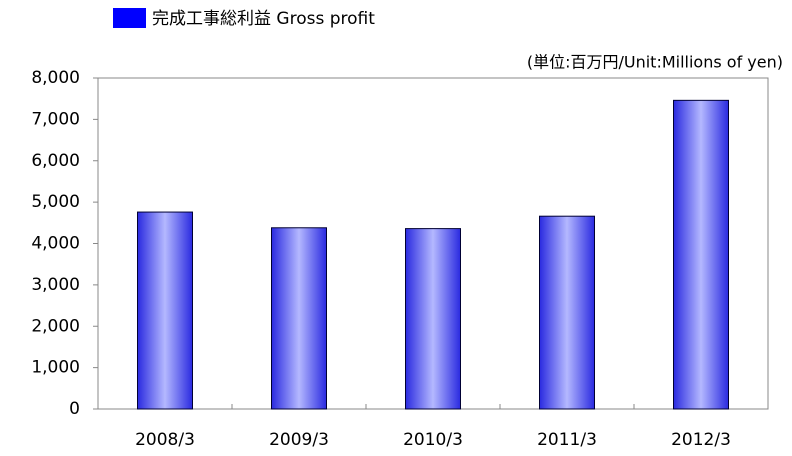 This screenshot has width=792, height=456. Describe the element at coordinates (263, 19) in the screenshot. I see `legend-label: 完成工事総利益 Gross profit` at that location.